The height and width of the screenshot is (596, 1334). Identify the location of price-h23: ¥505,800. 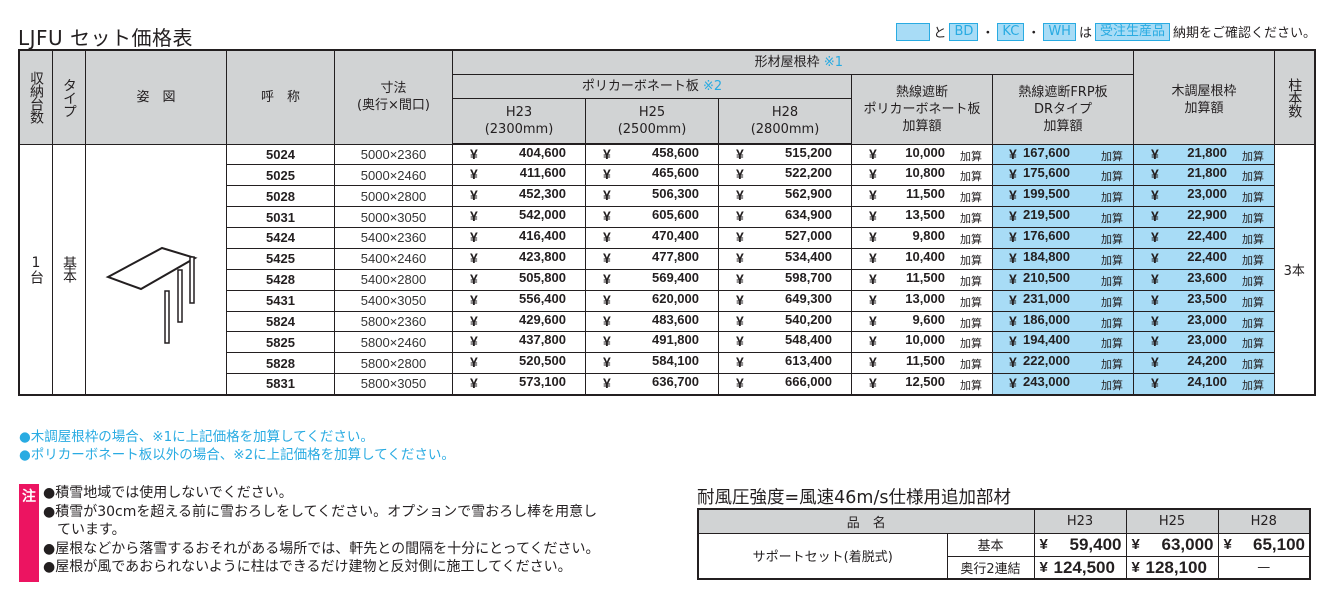
(519, 279).